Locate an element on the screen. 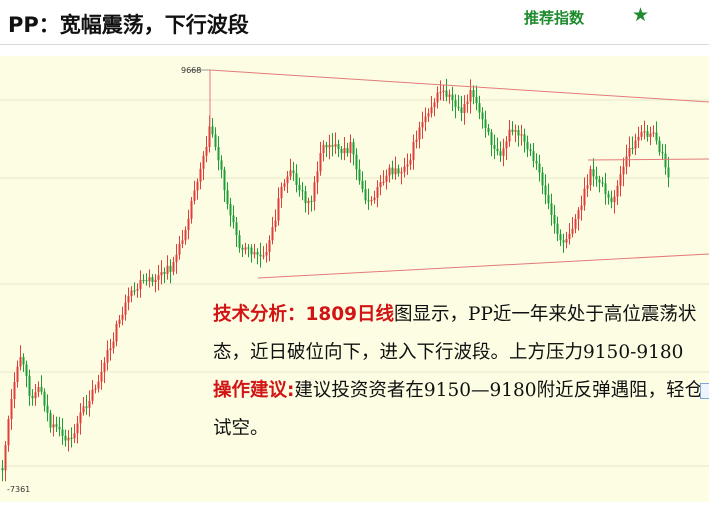 The image size is (709, 510). side-tab is located at coordinates (704, 391).